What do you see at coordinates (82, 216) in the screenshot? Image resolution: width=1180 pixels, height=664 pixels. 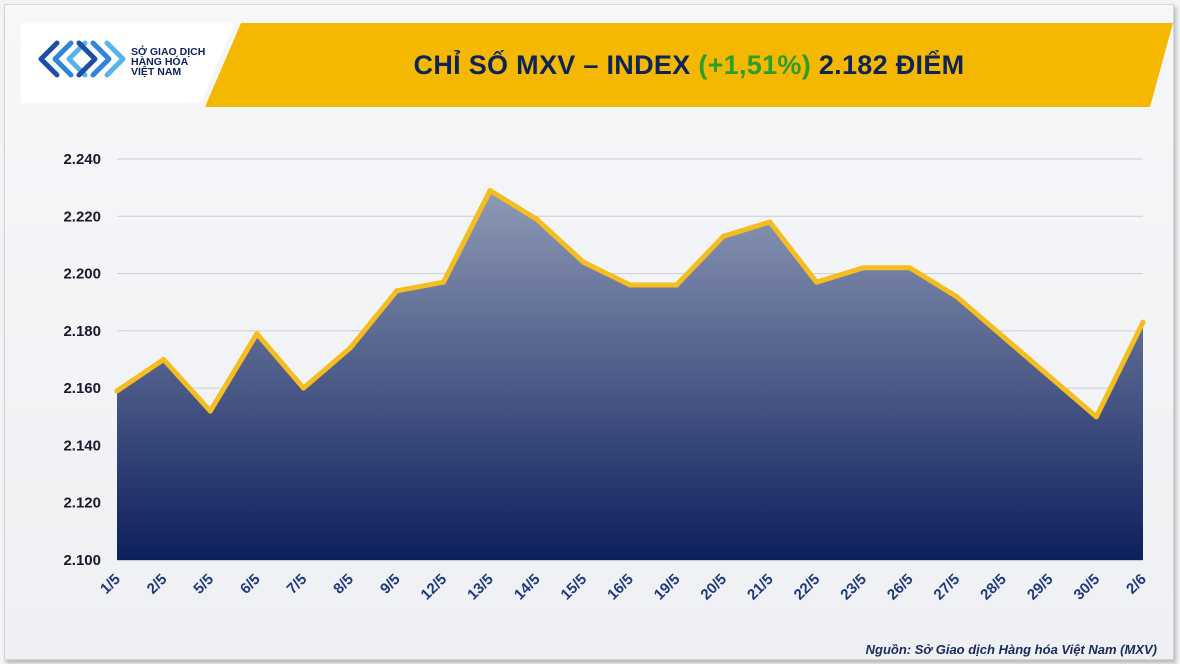 I see `y-tick-label: 2.220` at bounding box center [82, 216].